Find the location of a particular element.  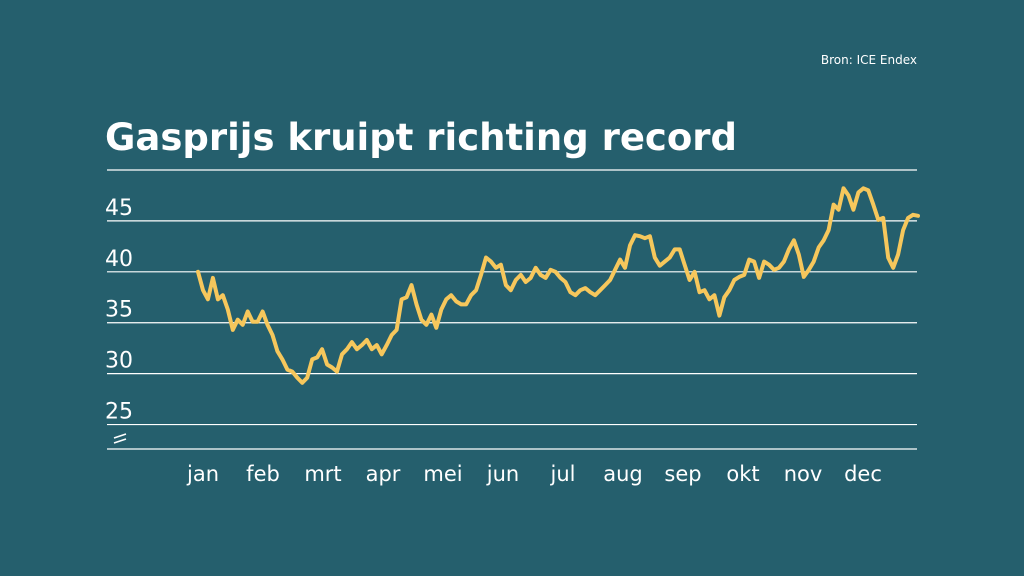

x-tick-label: jun is located at coordinates (502, 474).